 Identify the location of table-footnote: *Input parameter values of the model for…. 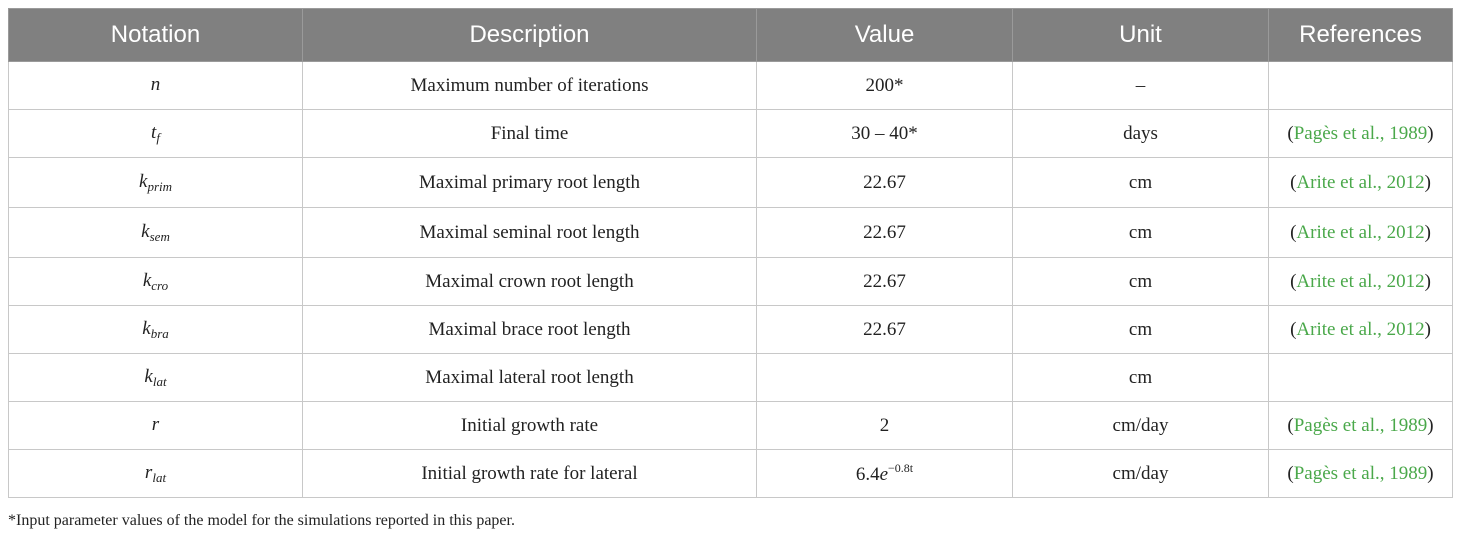
(261, 520).